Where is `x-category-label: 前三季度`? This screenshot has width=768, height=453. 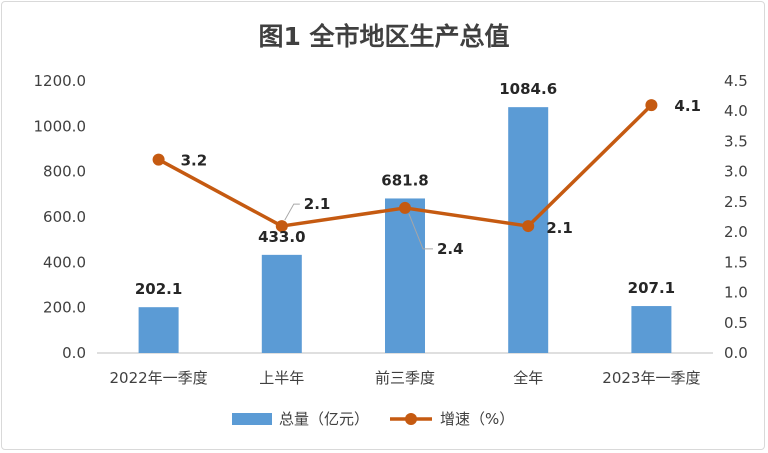 x-category-label: 前三季度 is located at coordinates (405, 378).